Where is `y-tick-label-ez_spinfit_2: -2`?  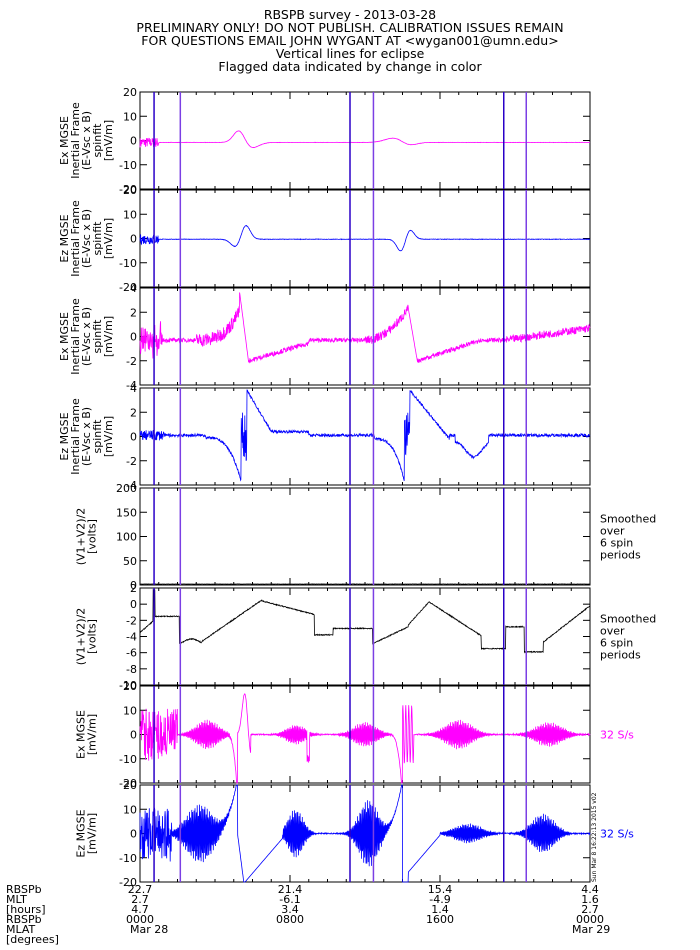 y-tick-label-ez_spinfit_2: -2 is located at coordinates (131, 461).